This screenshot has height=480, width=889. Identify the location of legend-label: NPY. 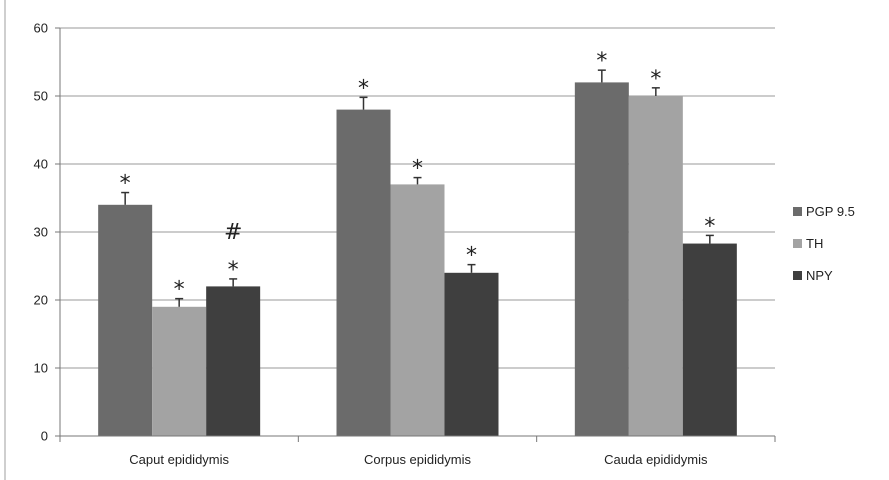
(819, 275).